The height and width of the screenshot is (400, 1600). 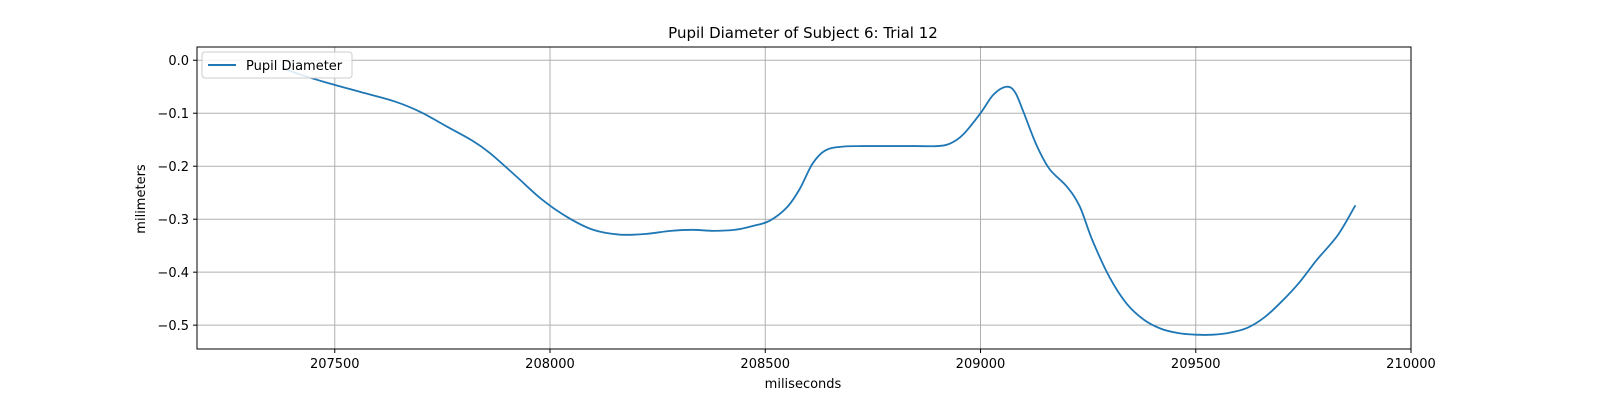 What do you see at coordinates (1196, 364) in the screenshot?
I see `x-tick-label: 209500` at bounding box center [1196, 364].